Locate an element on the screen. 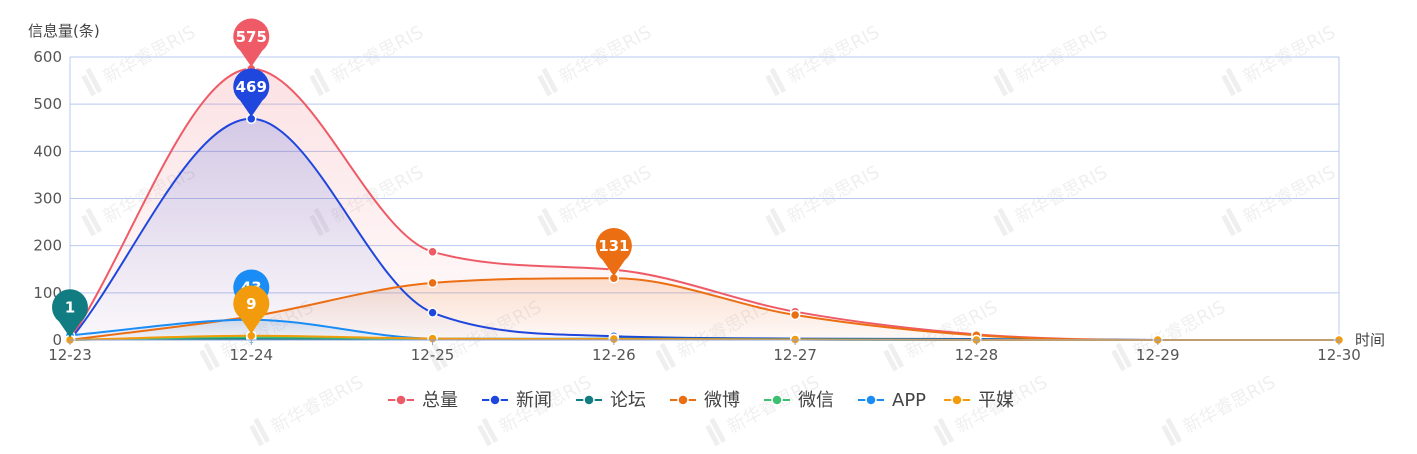  x-tick-label: 12-30 is located at coordinates (1339, 355).